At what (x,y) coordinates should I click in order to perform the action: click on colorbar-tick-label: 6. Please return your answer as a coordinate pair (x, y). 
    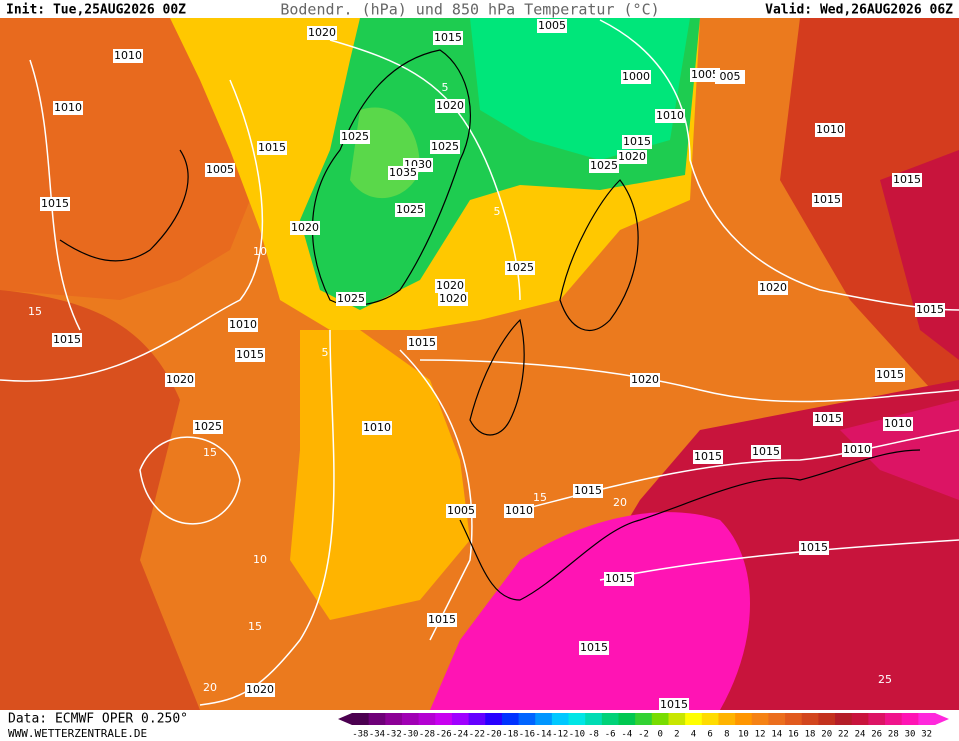
    Looking at the image, I should click on (709, 735).